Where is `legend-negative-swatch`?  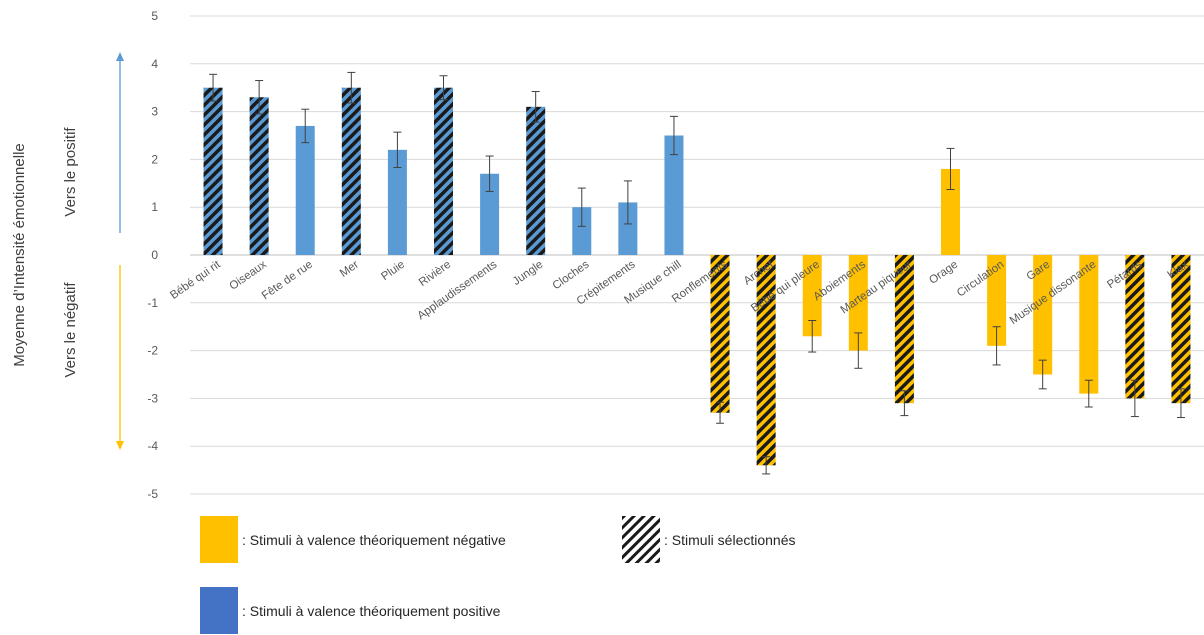 legend-negative-swatch is located at coordinates (219, 539).